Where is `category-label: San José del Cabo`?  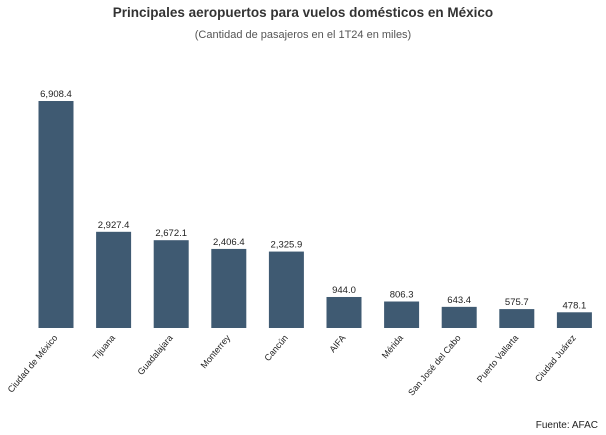
category-label: San José del Cabo is located at coordinates (434, 365).